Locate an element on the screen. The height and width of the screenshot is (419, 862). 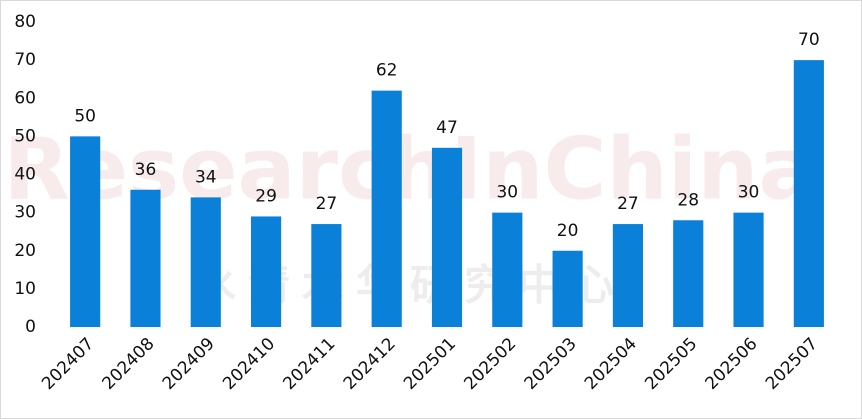
value-label: 28 is located at coordinates (688, 200).